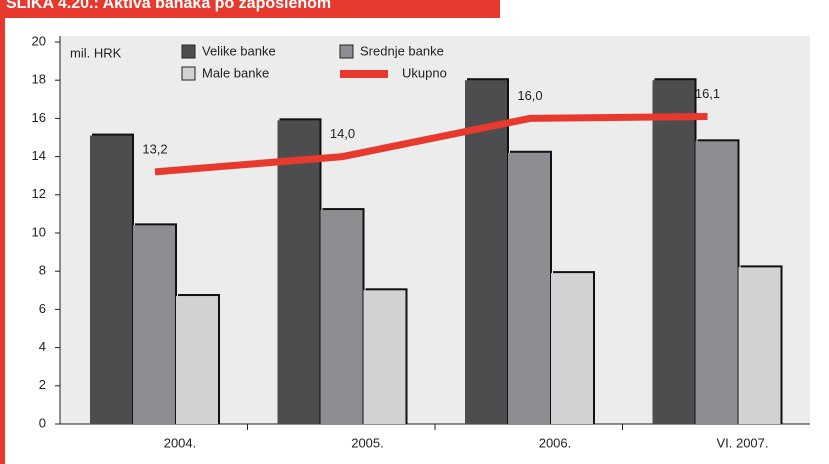 The image size is (829, 464). What do you see at coordinates (42, 422) in the screenshot?
I see `y-tick-label: 0` at bounding box center [42, 422].